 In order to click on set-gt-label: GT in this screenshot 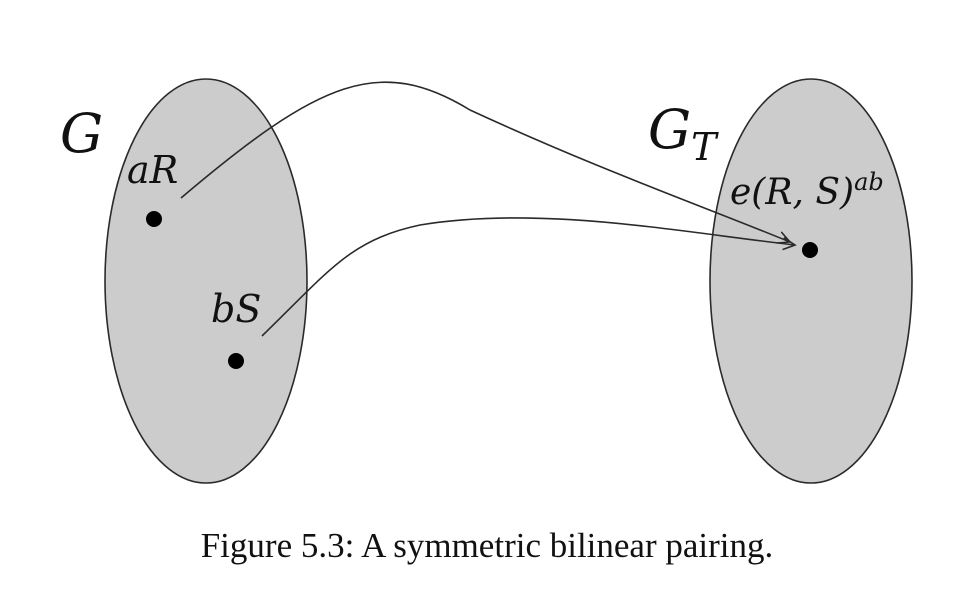, I will do `click(683, 133)`.